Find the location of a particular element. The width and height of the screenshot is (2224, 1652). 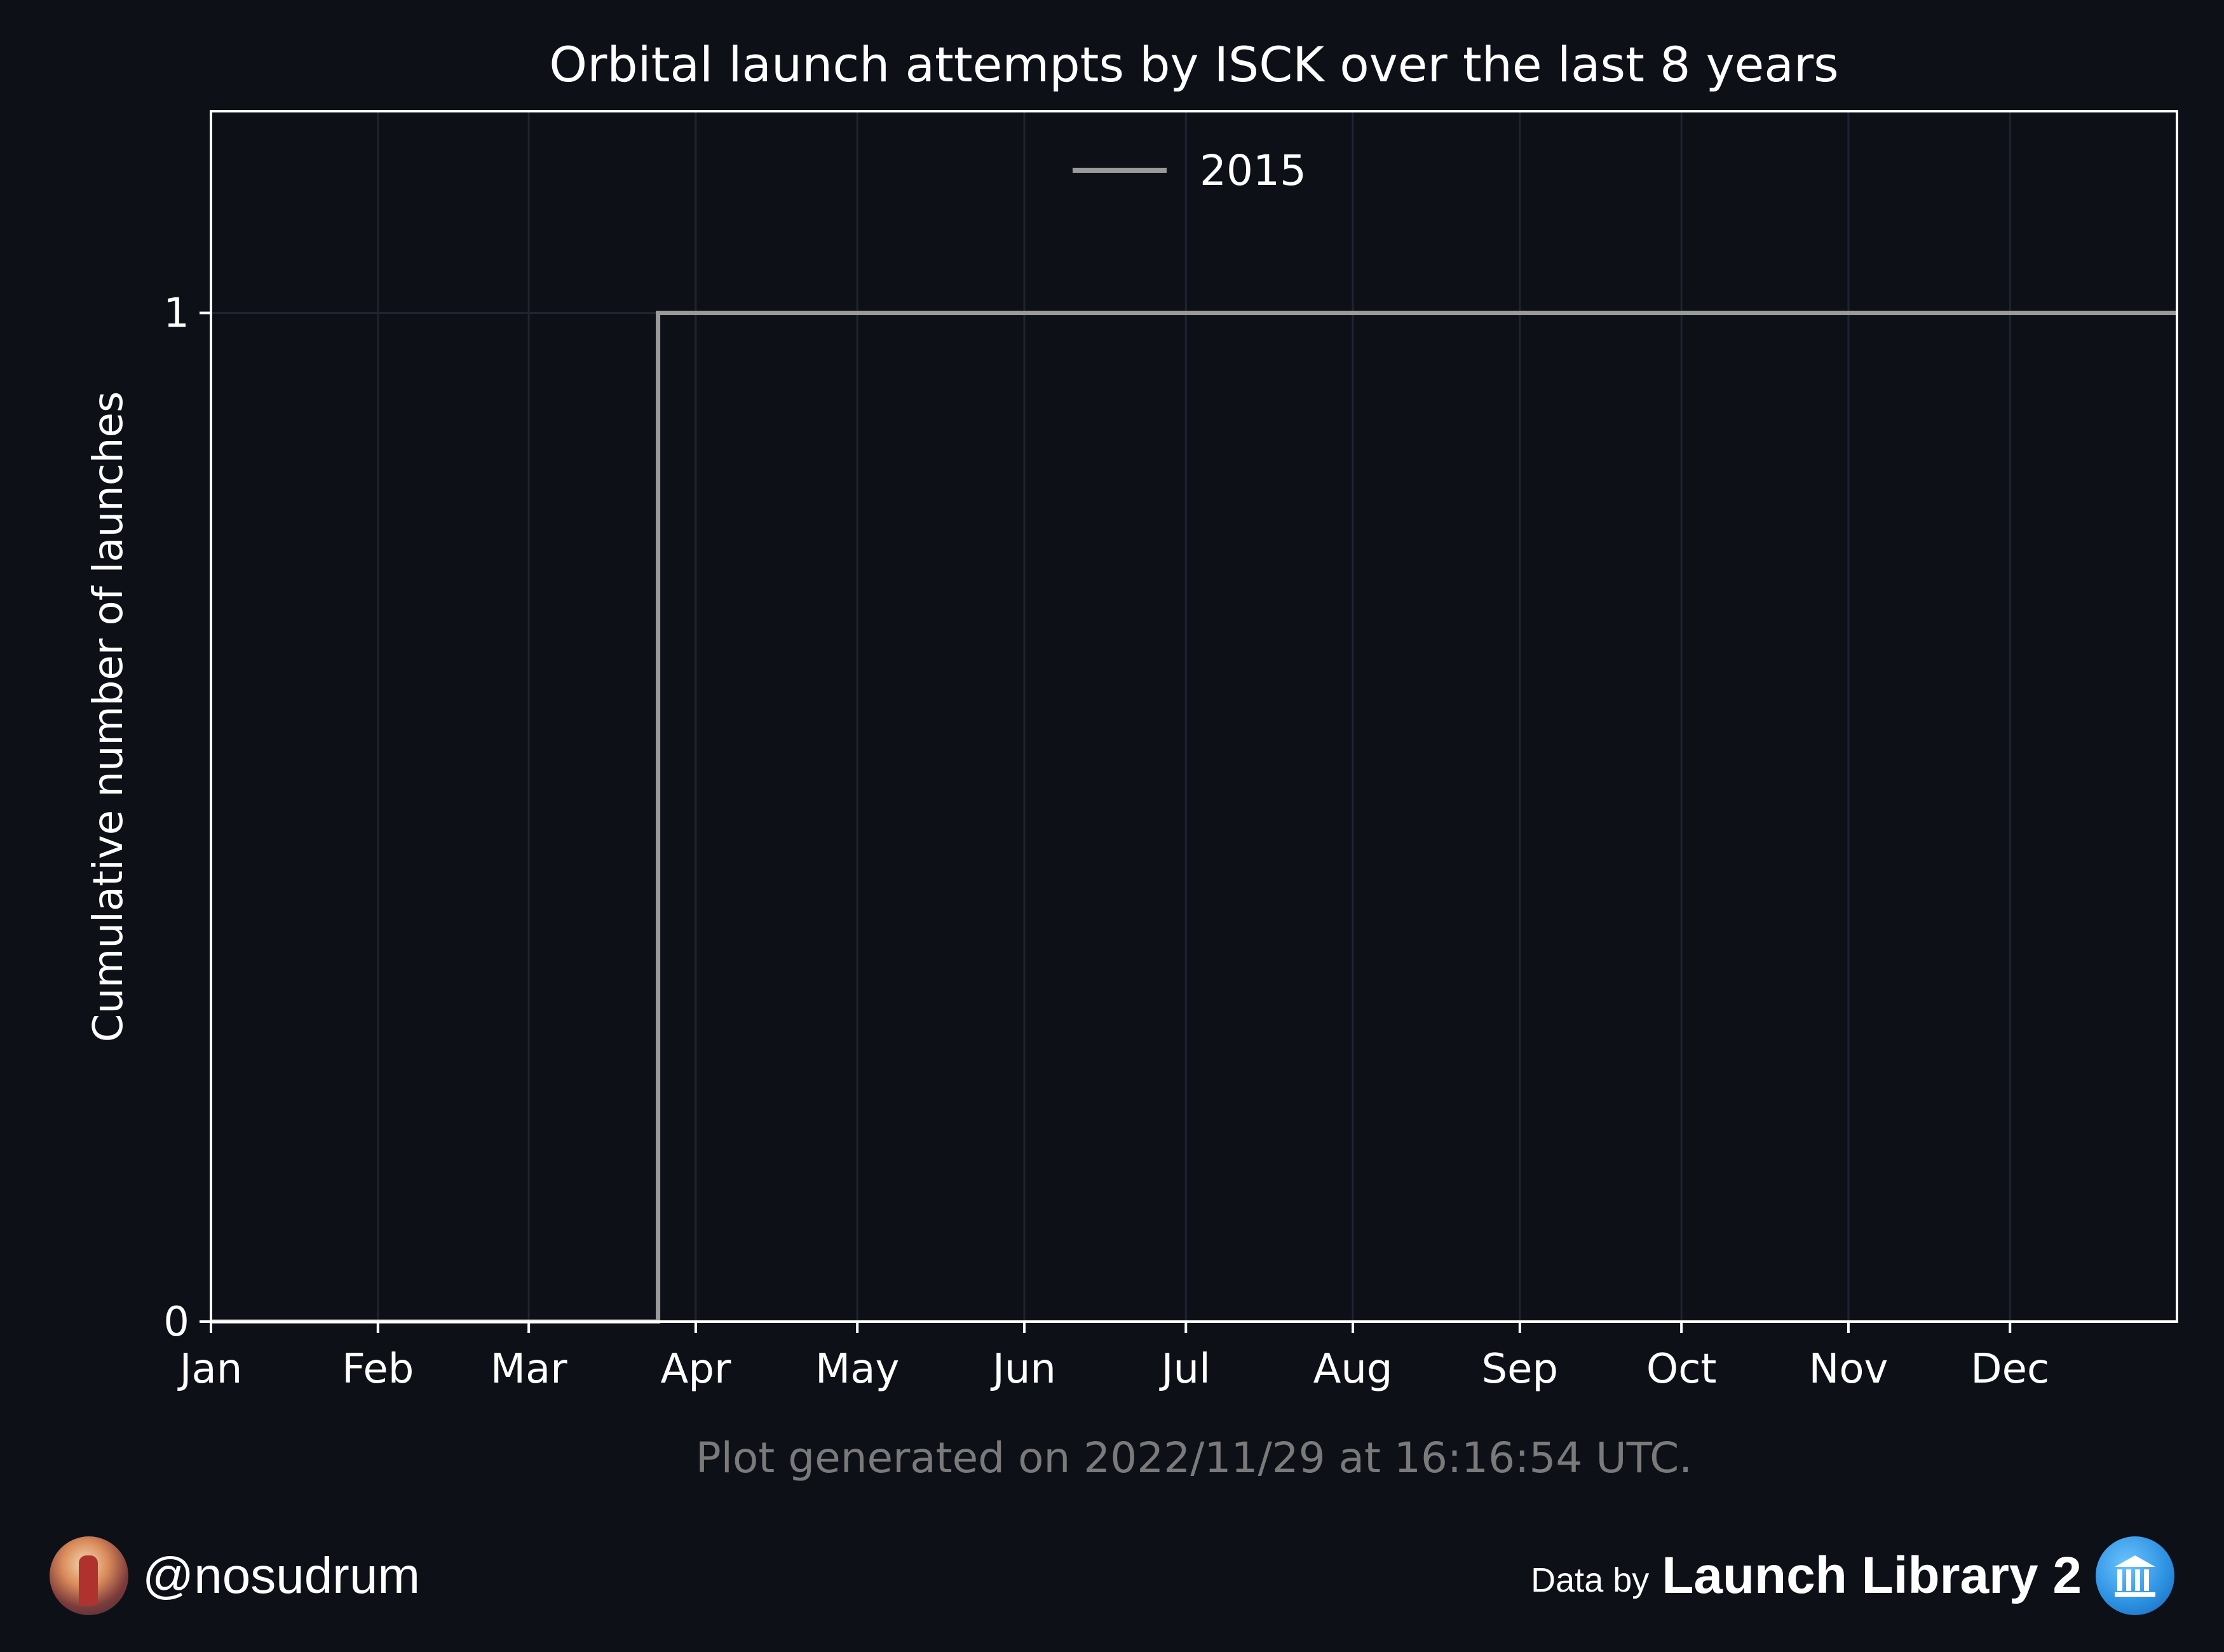

x-tick-label: Sep is located at coordinates (1520, 1370).